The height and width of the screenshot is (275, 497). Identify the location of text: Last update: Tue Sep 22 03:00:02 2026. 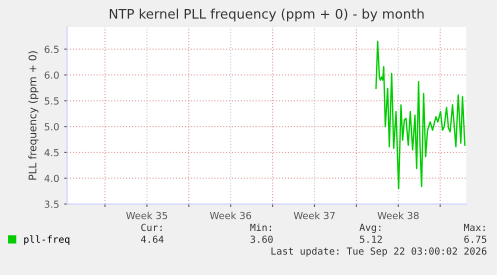
(379, 252).